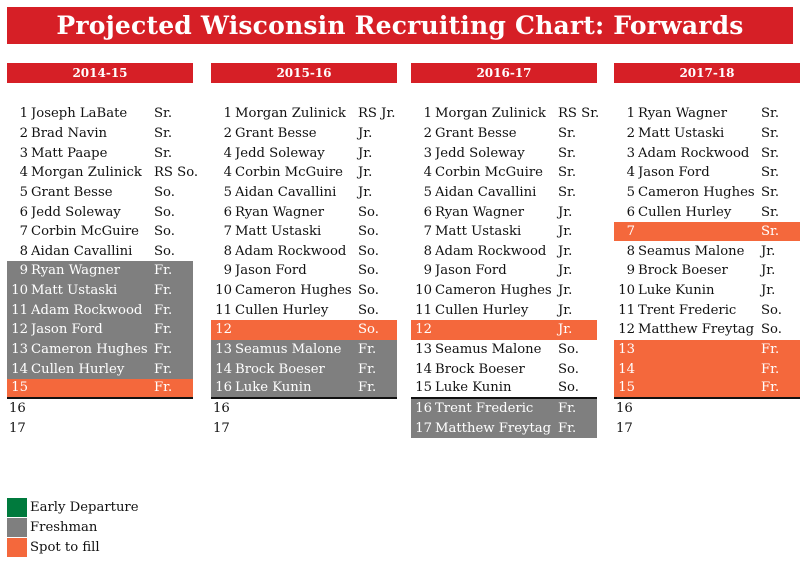 This screenshot has width=800, height=565. Describe the element at coordinates (490, 114) in the screenshot. I see `player-name: Morgan Zulinick` at that location.